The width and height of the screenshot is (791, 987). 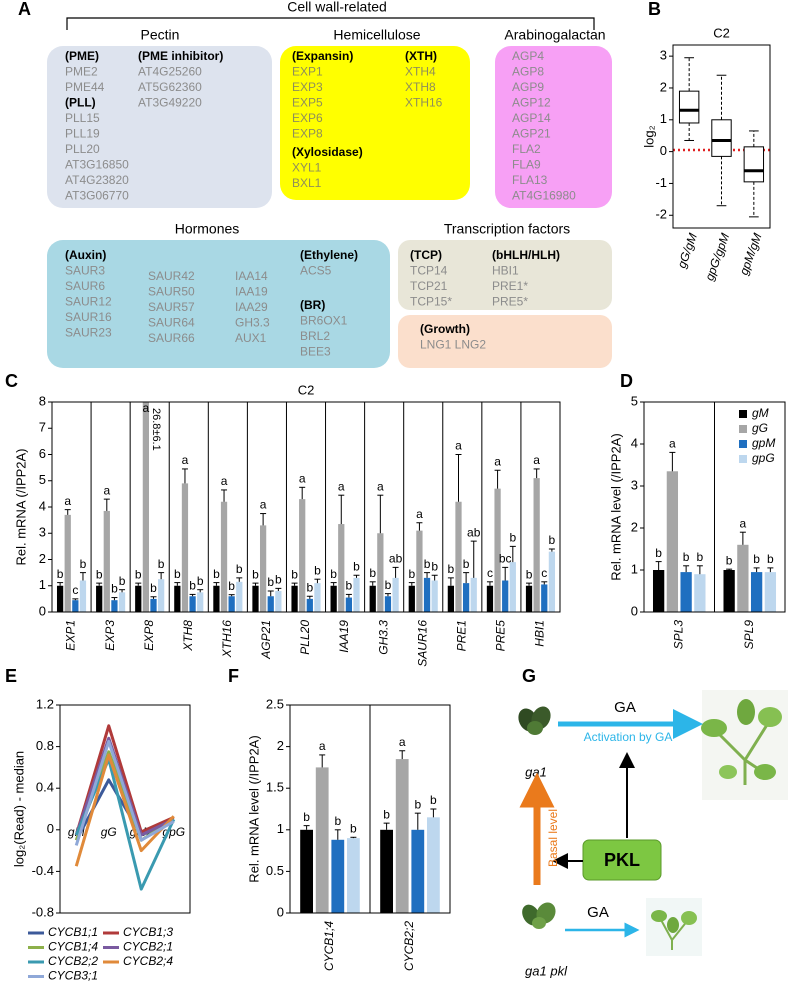 I want to click on gene: AGP21, so click(x=531, y=134).